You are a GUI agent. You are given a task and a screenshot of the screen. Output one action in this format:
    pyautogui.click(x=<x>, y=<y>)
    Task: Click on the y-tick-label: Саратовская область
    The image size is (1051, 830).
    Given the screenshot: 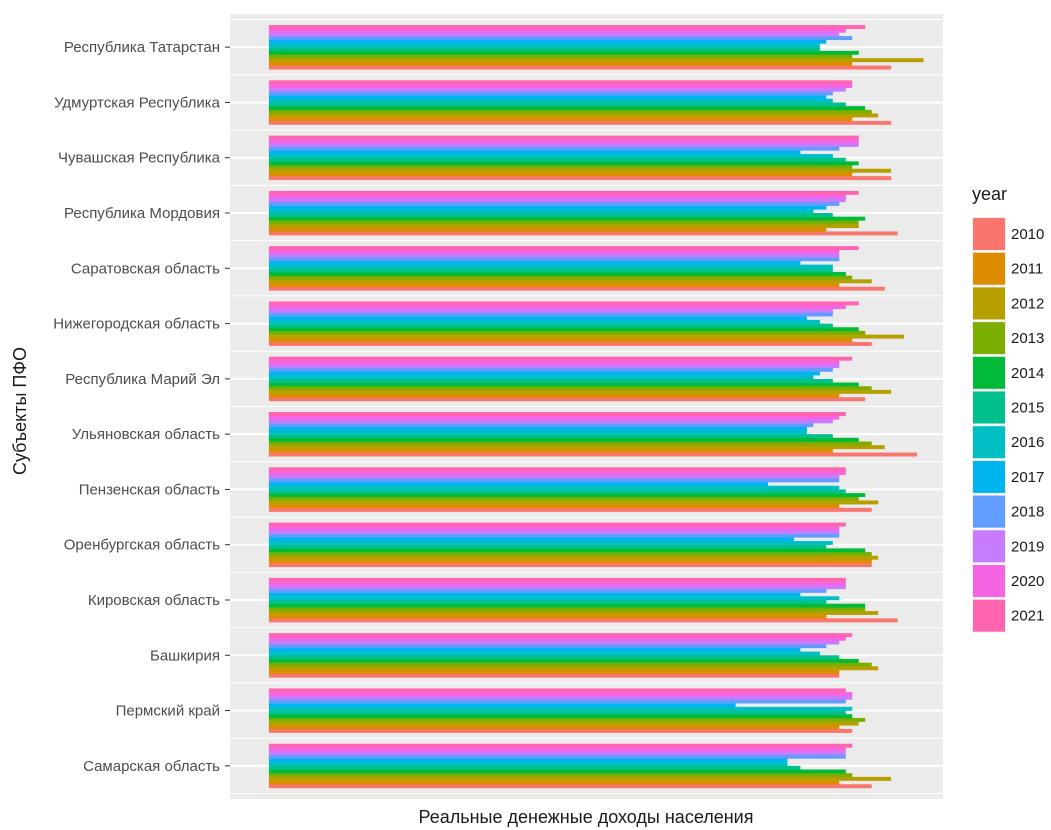 What is the action you would take?
    pyautogui.click(x=145, y=268)
    